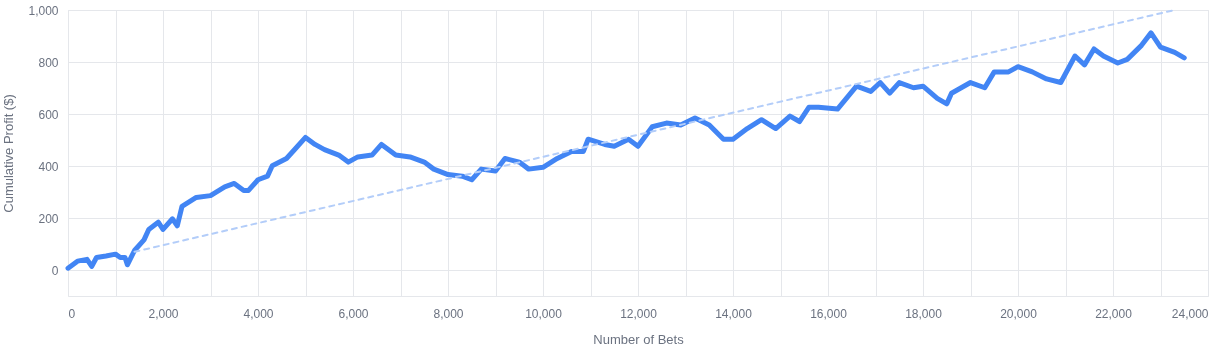 The width and height of the screenshot is (1212, 350). What do you see at coordinates (1019, 313) in the screenshot?
I see `x-tick-label: 20,000` at bounding box center [1019, 313].